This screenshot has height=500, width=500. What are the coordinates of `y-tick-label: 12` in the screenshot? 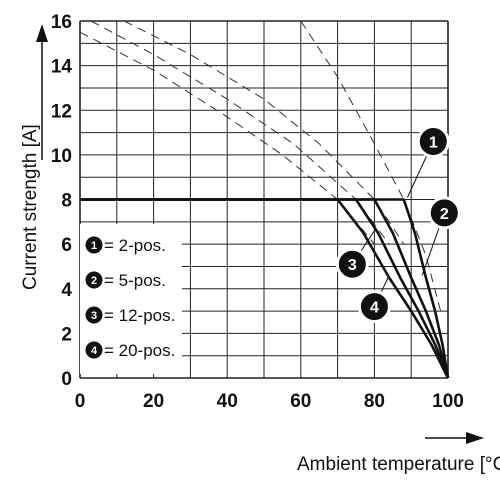 It's located at (61, 111).